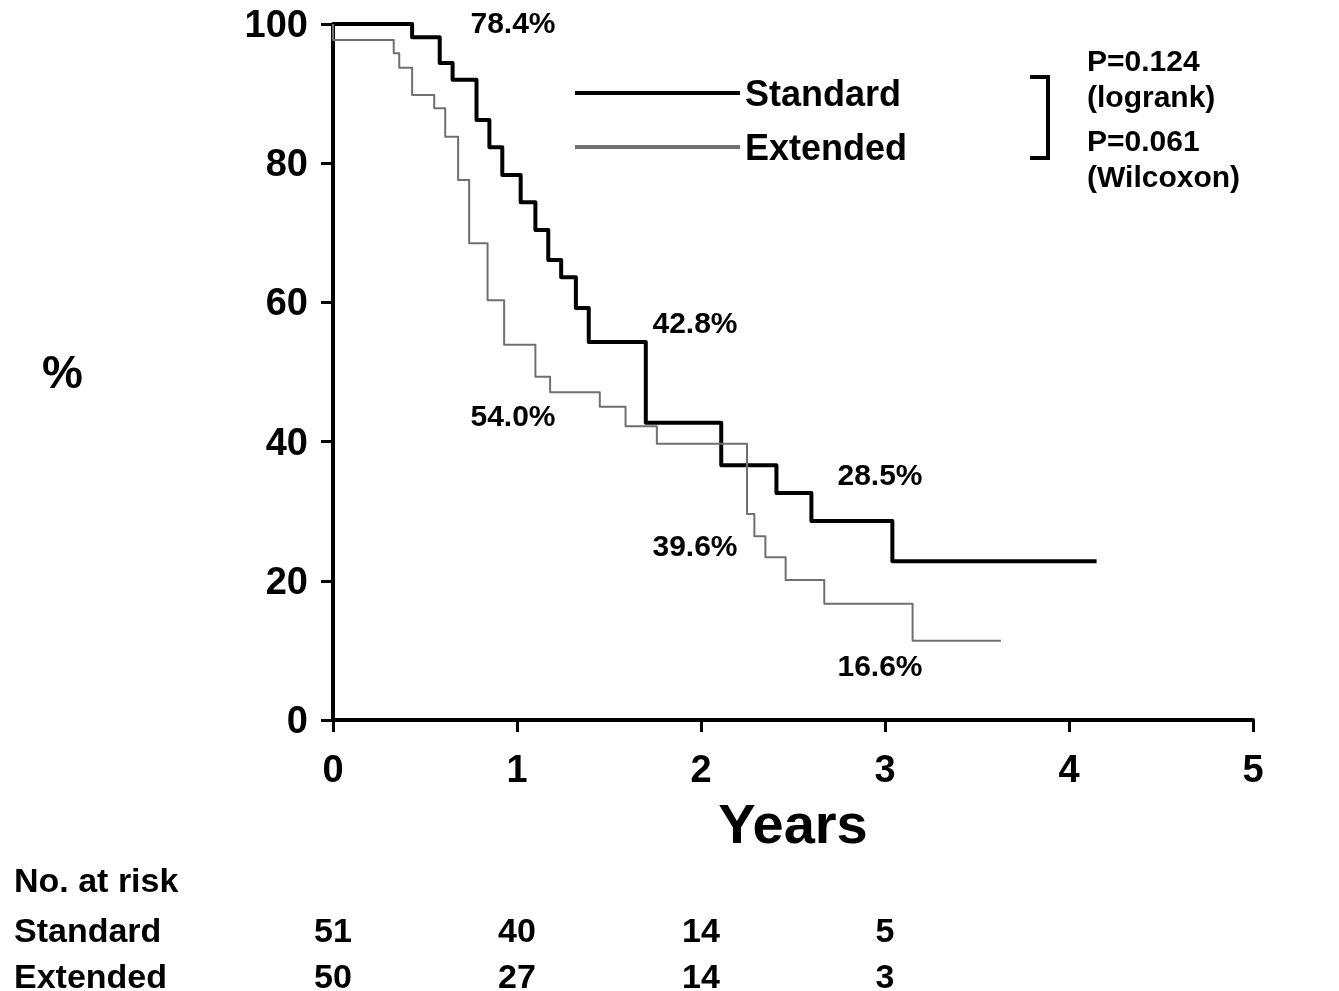 This screenshot has height=991, width=1339. What do you see at coordinates (517, 769) in the screenshot?
I see `x-tick-label: 1` at bounding box center [517, 769].